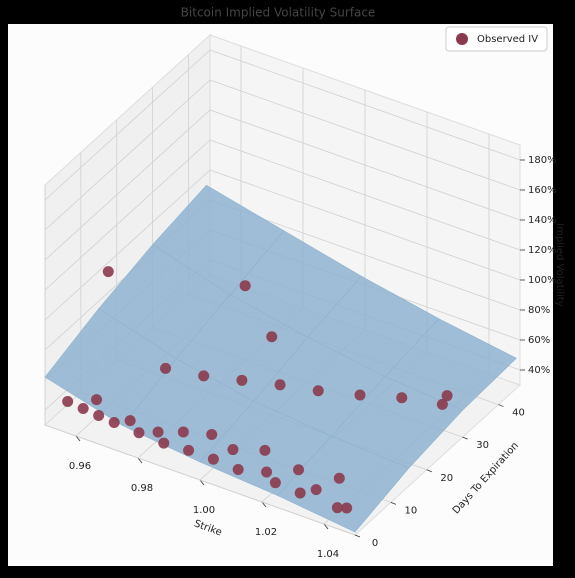 The image size is (575, 578). What do you see at coordinates (411, 510) in the screenshot?
I see `y-tick-label: 10` at bounding box center [411, 510].